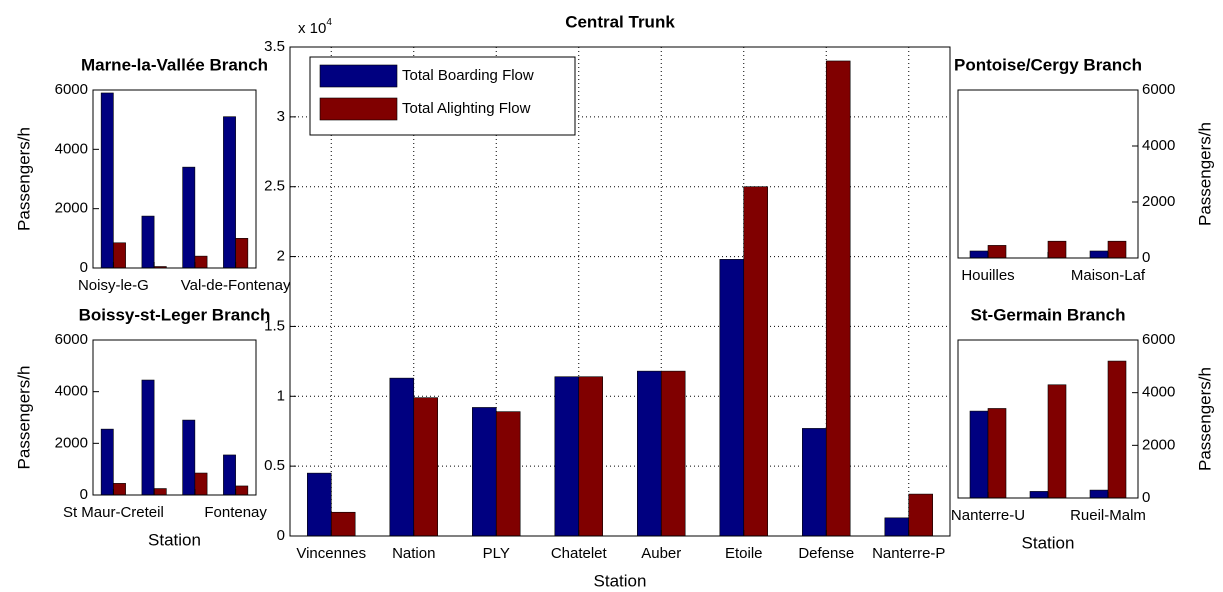 The width and height of the screenshot is (1223, 592). What do you see at coordinates (1048, 314) in the screenshot?
I see `chart-title: St-Germain Branch` at bounding box center [1048, 314].